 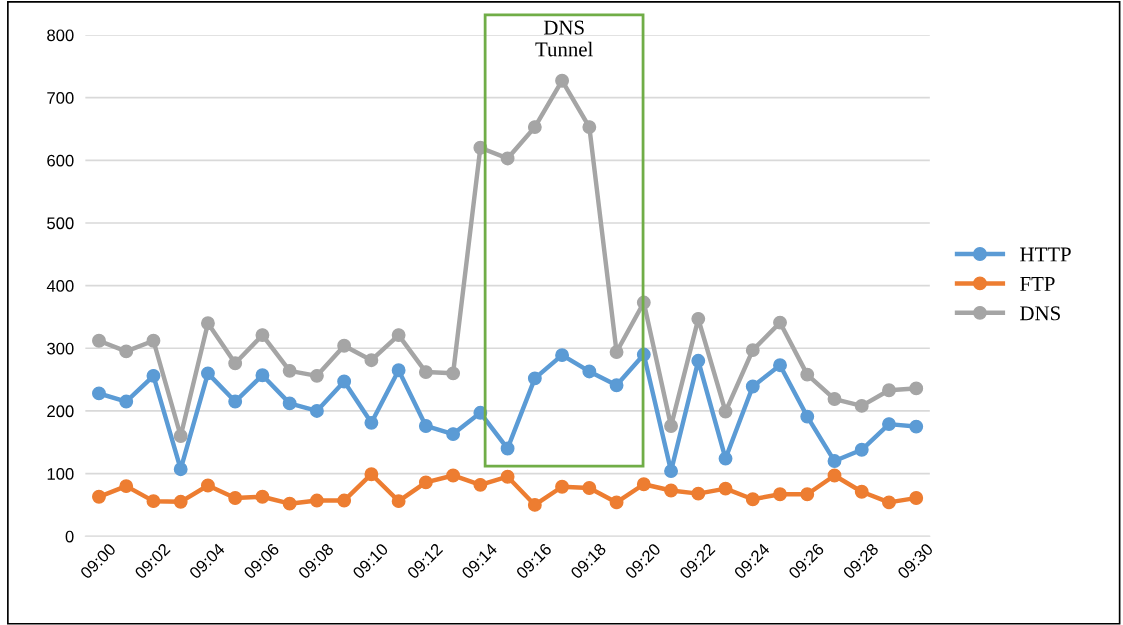 What do you see at coordinates (60, 223) in the screenshot?
I see `y-tick-label: 500` at bounding box center [60, 223].